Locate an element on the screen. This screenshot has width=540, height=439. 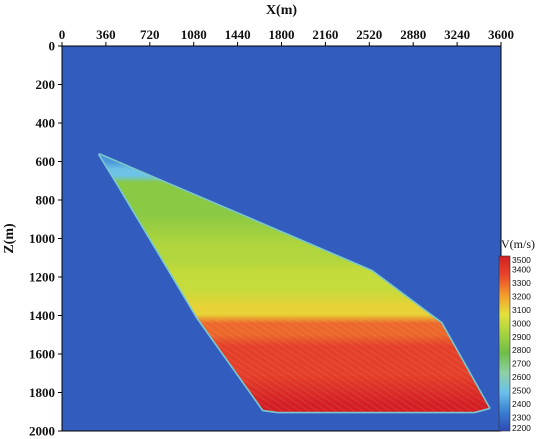
y-tick-label: 1200 is located at coordinates (42, 277).